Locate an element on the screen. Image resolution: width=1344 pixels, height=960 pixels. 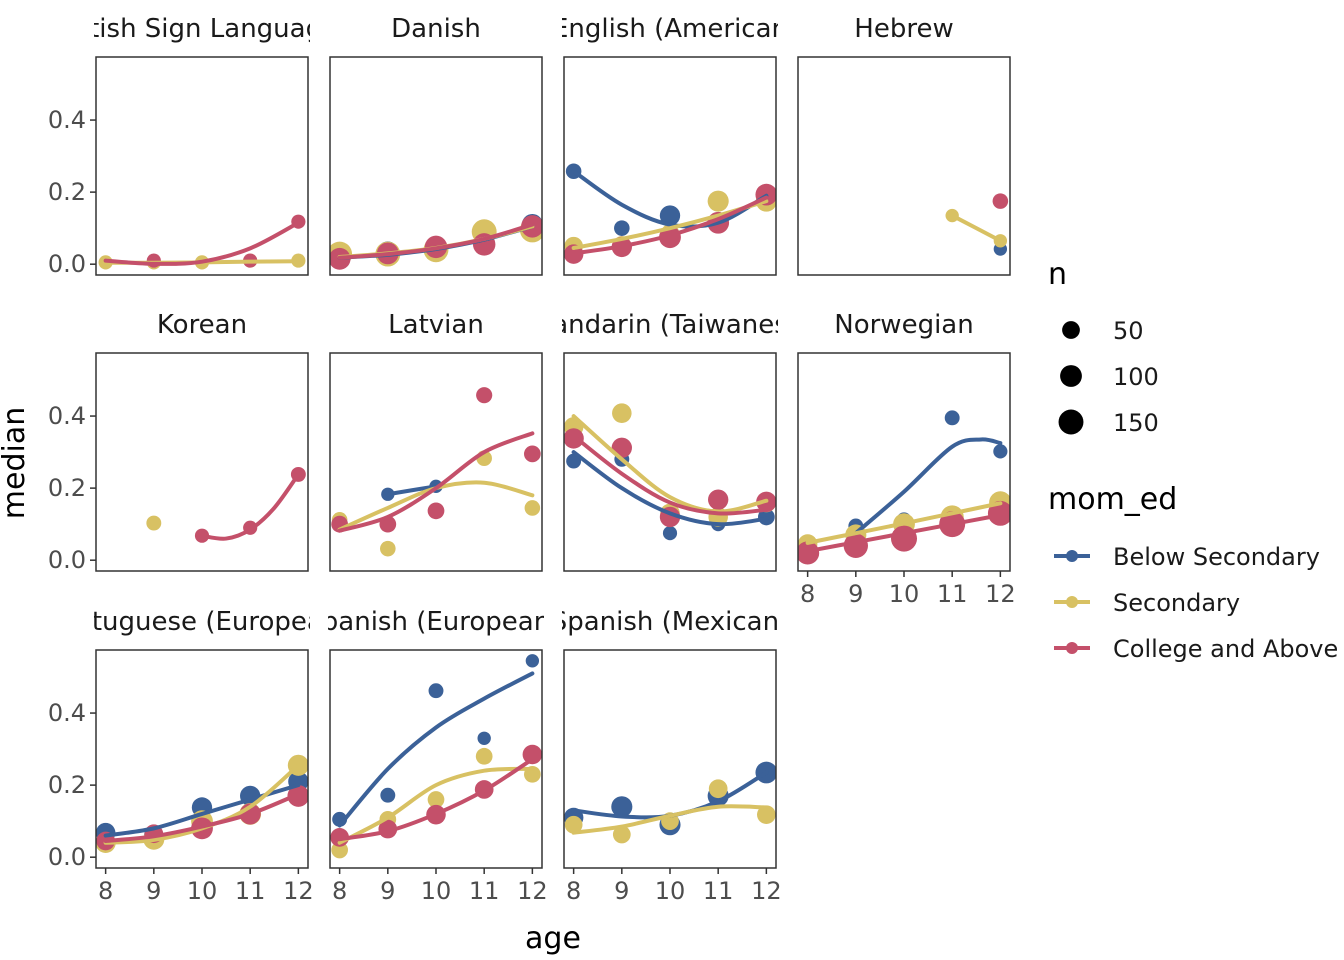
facet-panel: panish (European 8 9 10 11 12 is located at coordinates (438, 756).